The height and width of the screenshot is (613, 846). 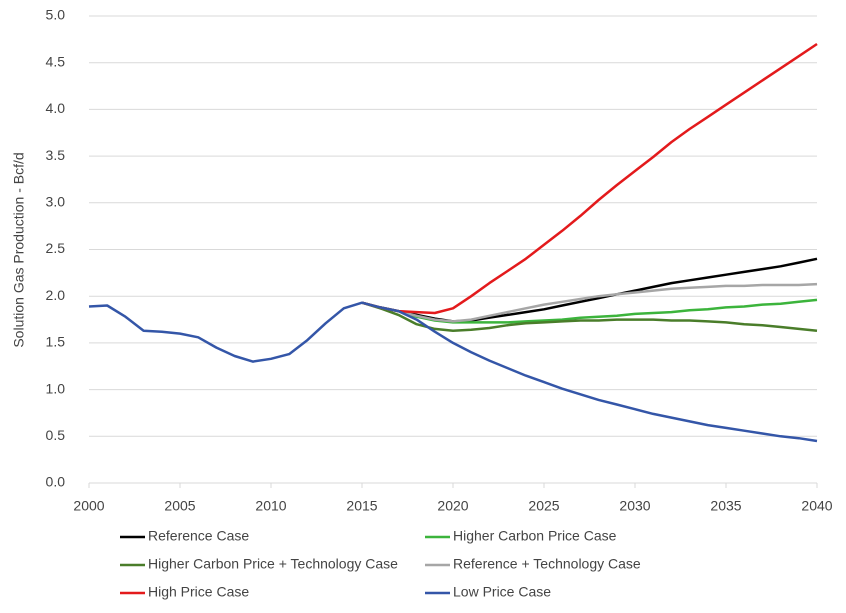 What do you see at coordinates (56, 155) in the screenshot?
I see `y-tick-label: 3.5` at bounding box center [56, 155].